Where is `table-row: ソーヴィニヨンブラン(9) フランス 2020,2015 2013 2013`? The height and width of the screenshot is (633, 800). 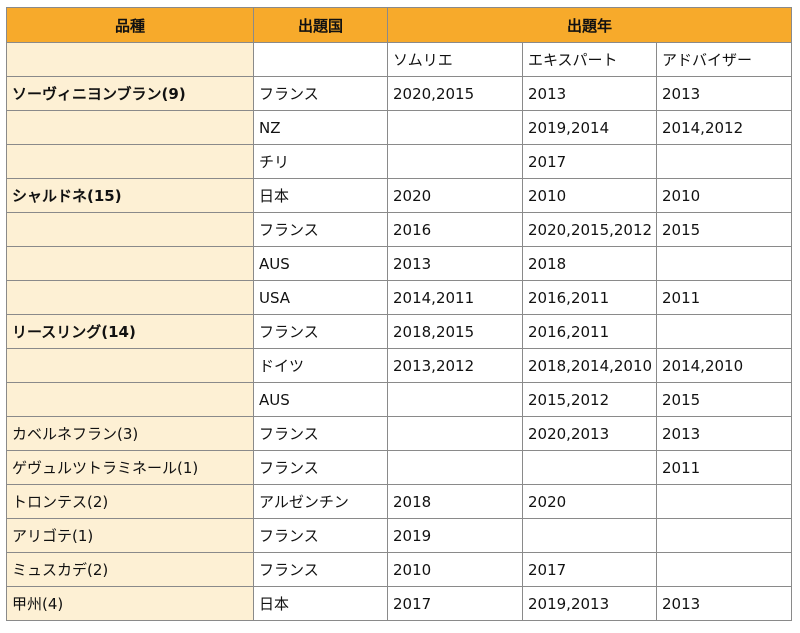
table-row: ソーヴィニヨンブラン(9) フランス 2020,2015 2013 2013 is located at coordinates (399, 93).